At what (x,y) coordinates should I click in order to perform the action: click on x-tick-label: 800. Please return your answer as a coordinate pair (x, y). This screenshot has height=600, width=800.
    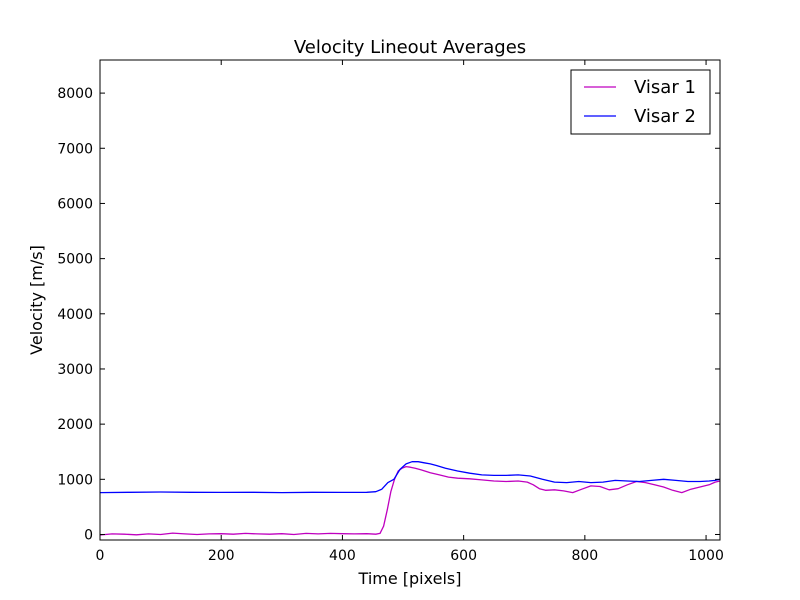
    Looking at the image, I should click on (584, 556).